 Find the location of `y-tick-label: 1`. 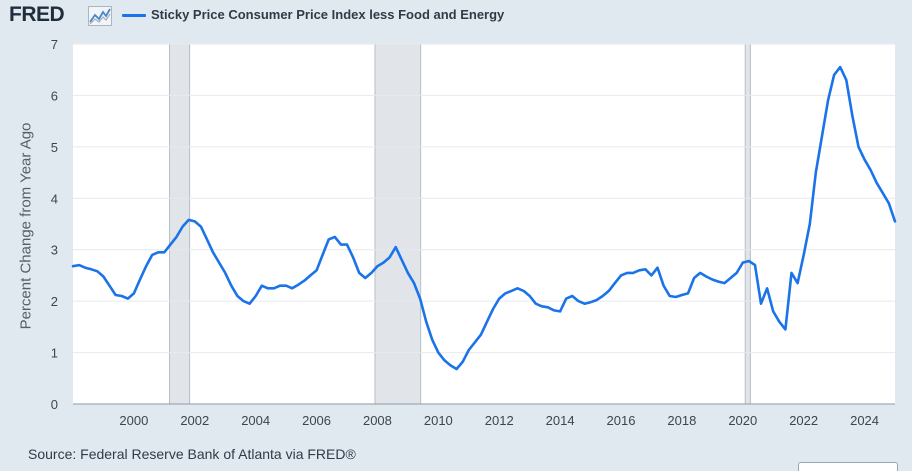

y-tick-label: 1 is located at coordinates (54, 353).